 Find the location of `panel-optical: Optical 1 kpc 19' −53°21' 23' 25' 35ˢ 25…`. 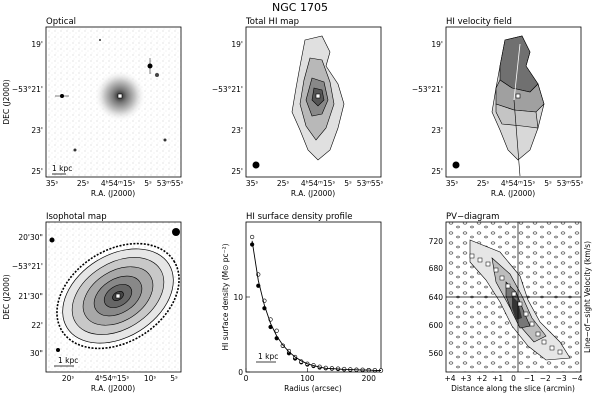

panel-optical: Optical 1 kpc 19' −53°21' 23' 25' 35ˢ 25… is located at coordinates (92, 107).